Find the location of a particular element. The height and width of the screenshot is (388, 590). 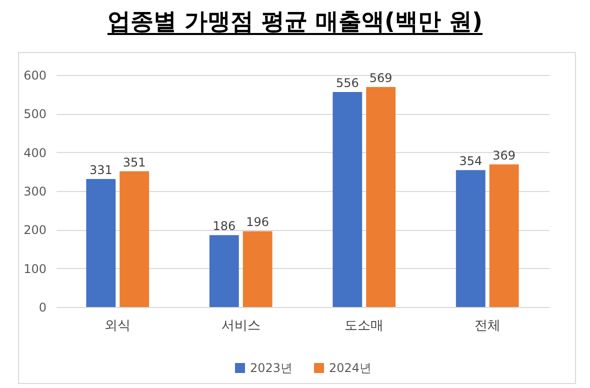

y-tick-label: 200 is located at coordinates (35, 230).